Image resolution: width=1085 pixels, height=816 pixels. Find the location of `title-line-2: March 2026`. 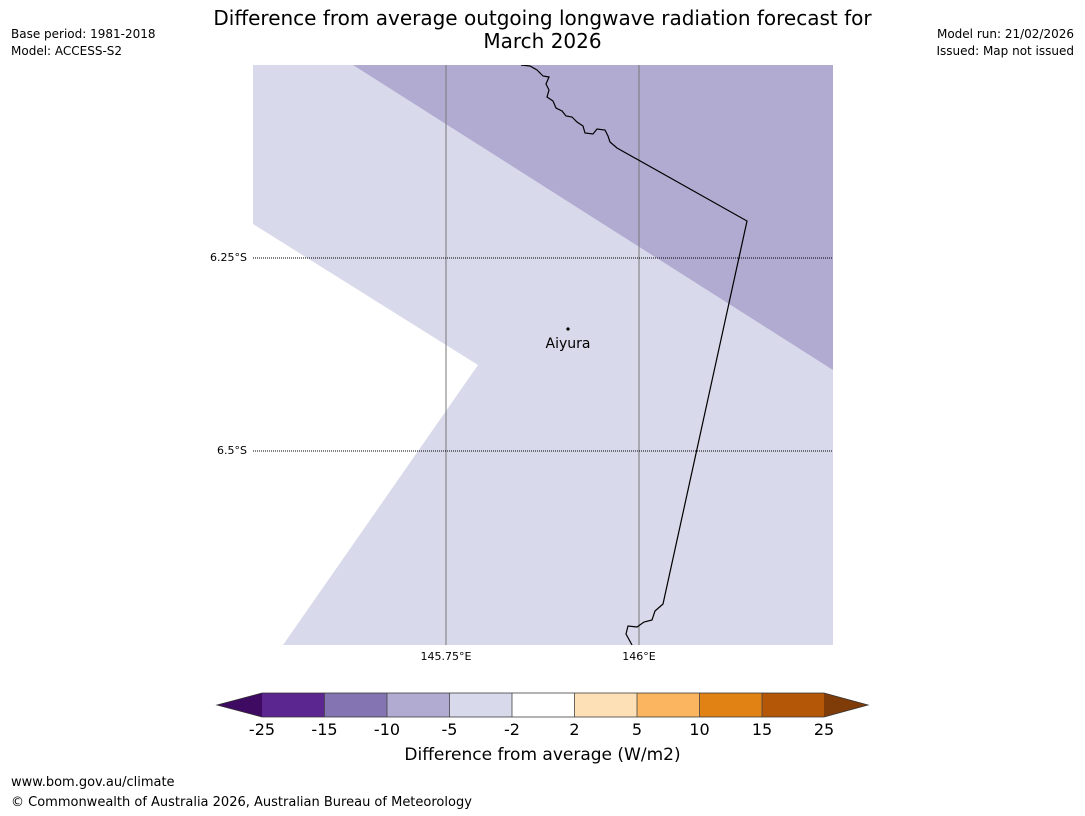

title-line-2: March 2026 is located at coordinates (542, 41).